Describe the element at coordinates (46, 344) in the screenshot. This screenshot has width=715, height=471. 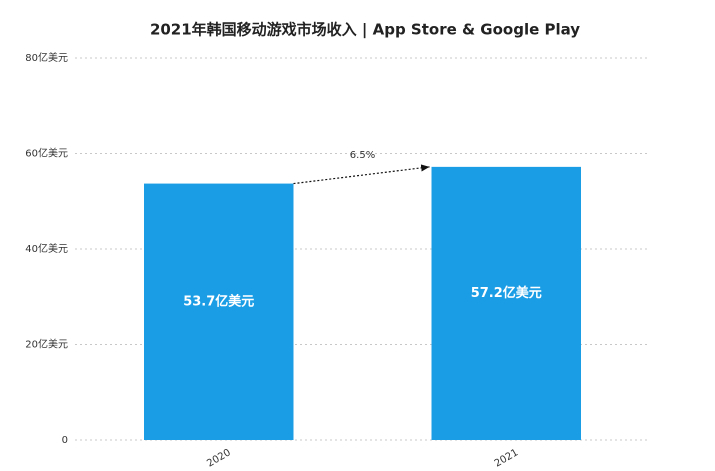
I see `y-tick-label: 20亿美元` at that location.